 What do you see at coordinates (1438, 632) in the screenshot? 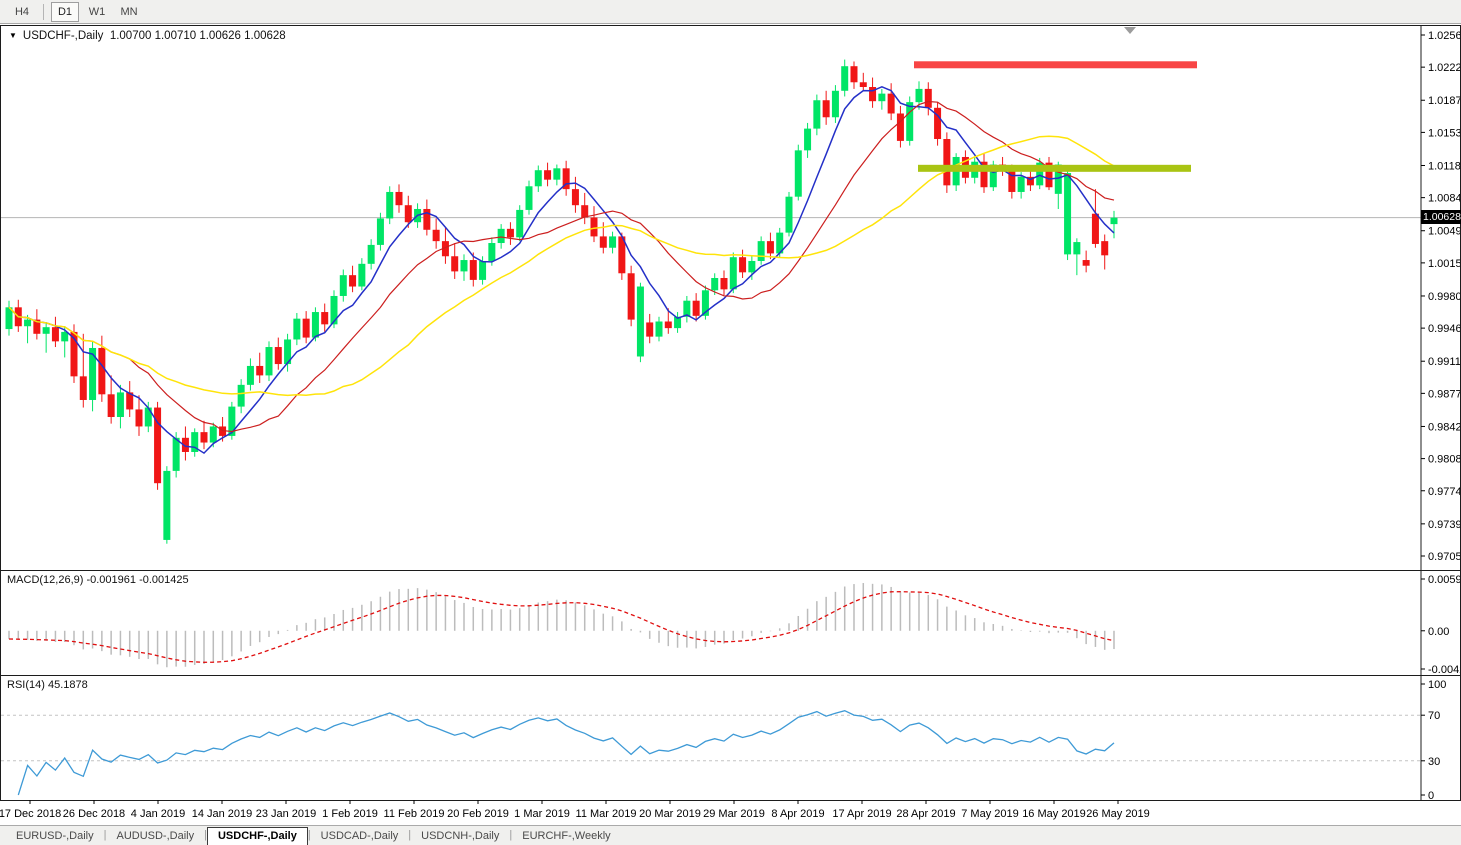
I see `svg-text: 0.00` at bounding box center [1438, 632].